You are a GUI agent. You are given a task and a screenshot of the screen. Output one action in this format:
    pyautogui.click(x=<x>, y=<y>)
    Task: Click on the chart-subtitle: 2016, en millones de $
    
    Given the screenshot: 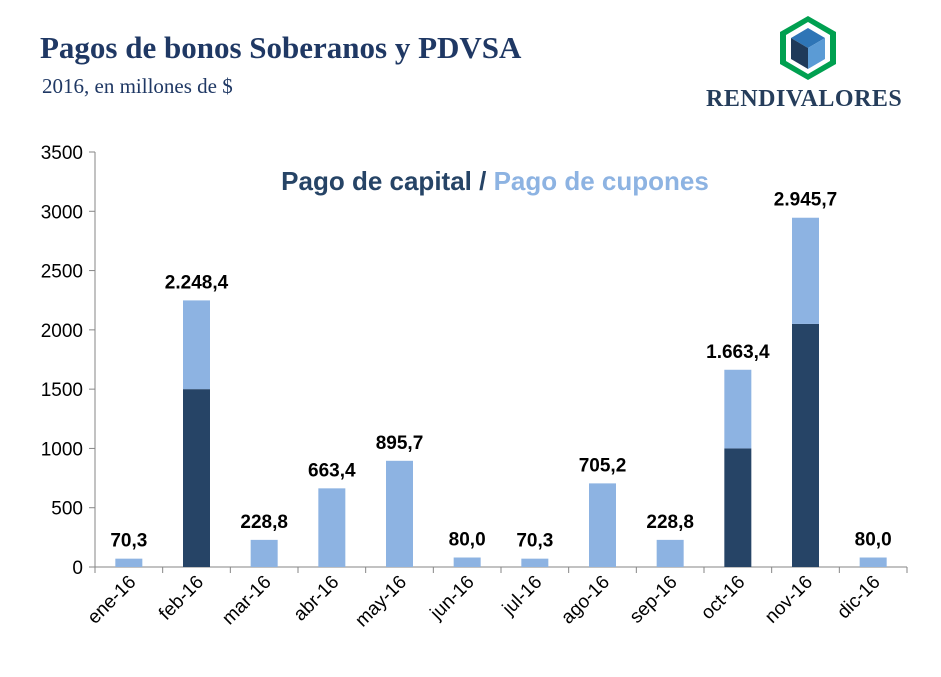 What is the action you would take?
    pyautogui.click(x=137, y=86)
    